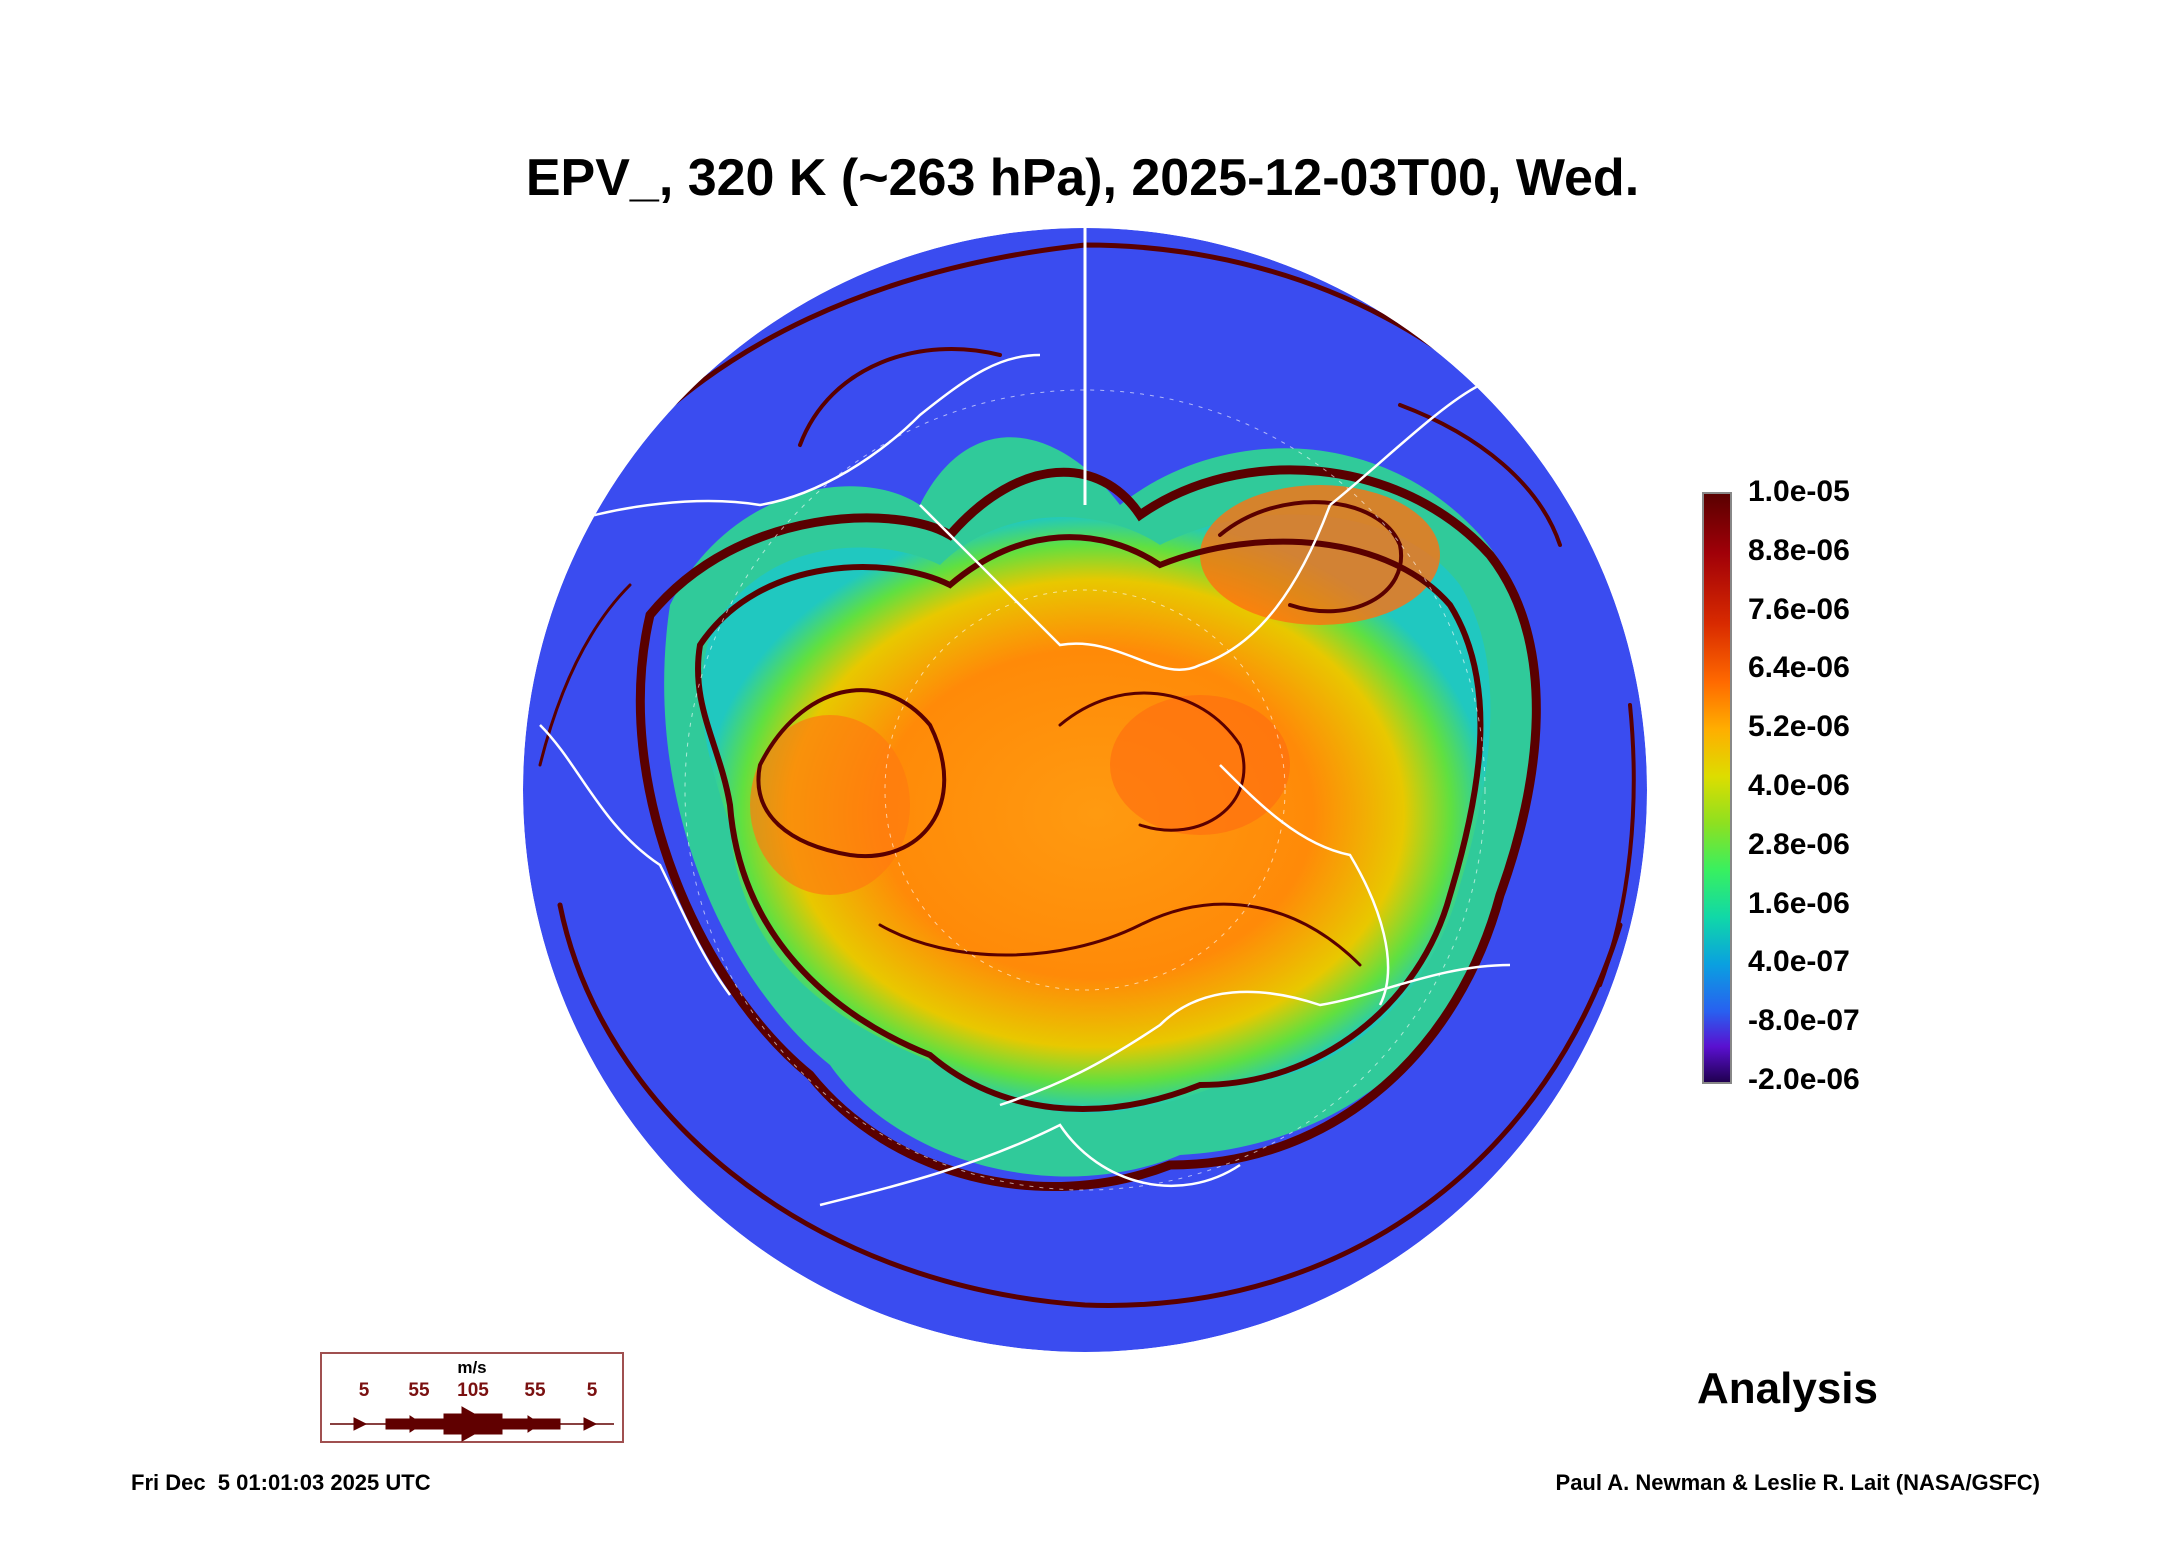 Image resolution: width=2165 pixels, height=1561 pixels. What do you see at coordinates (1799, 785) in the screenshot?
I see `colorbar-tick-label: 4.0e-06` at bounding box center [1799, 785].